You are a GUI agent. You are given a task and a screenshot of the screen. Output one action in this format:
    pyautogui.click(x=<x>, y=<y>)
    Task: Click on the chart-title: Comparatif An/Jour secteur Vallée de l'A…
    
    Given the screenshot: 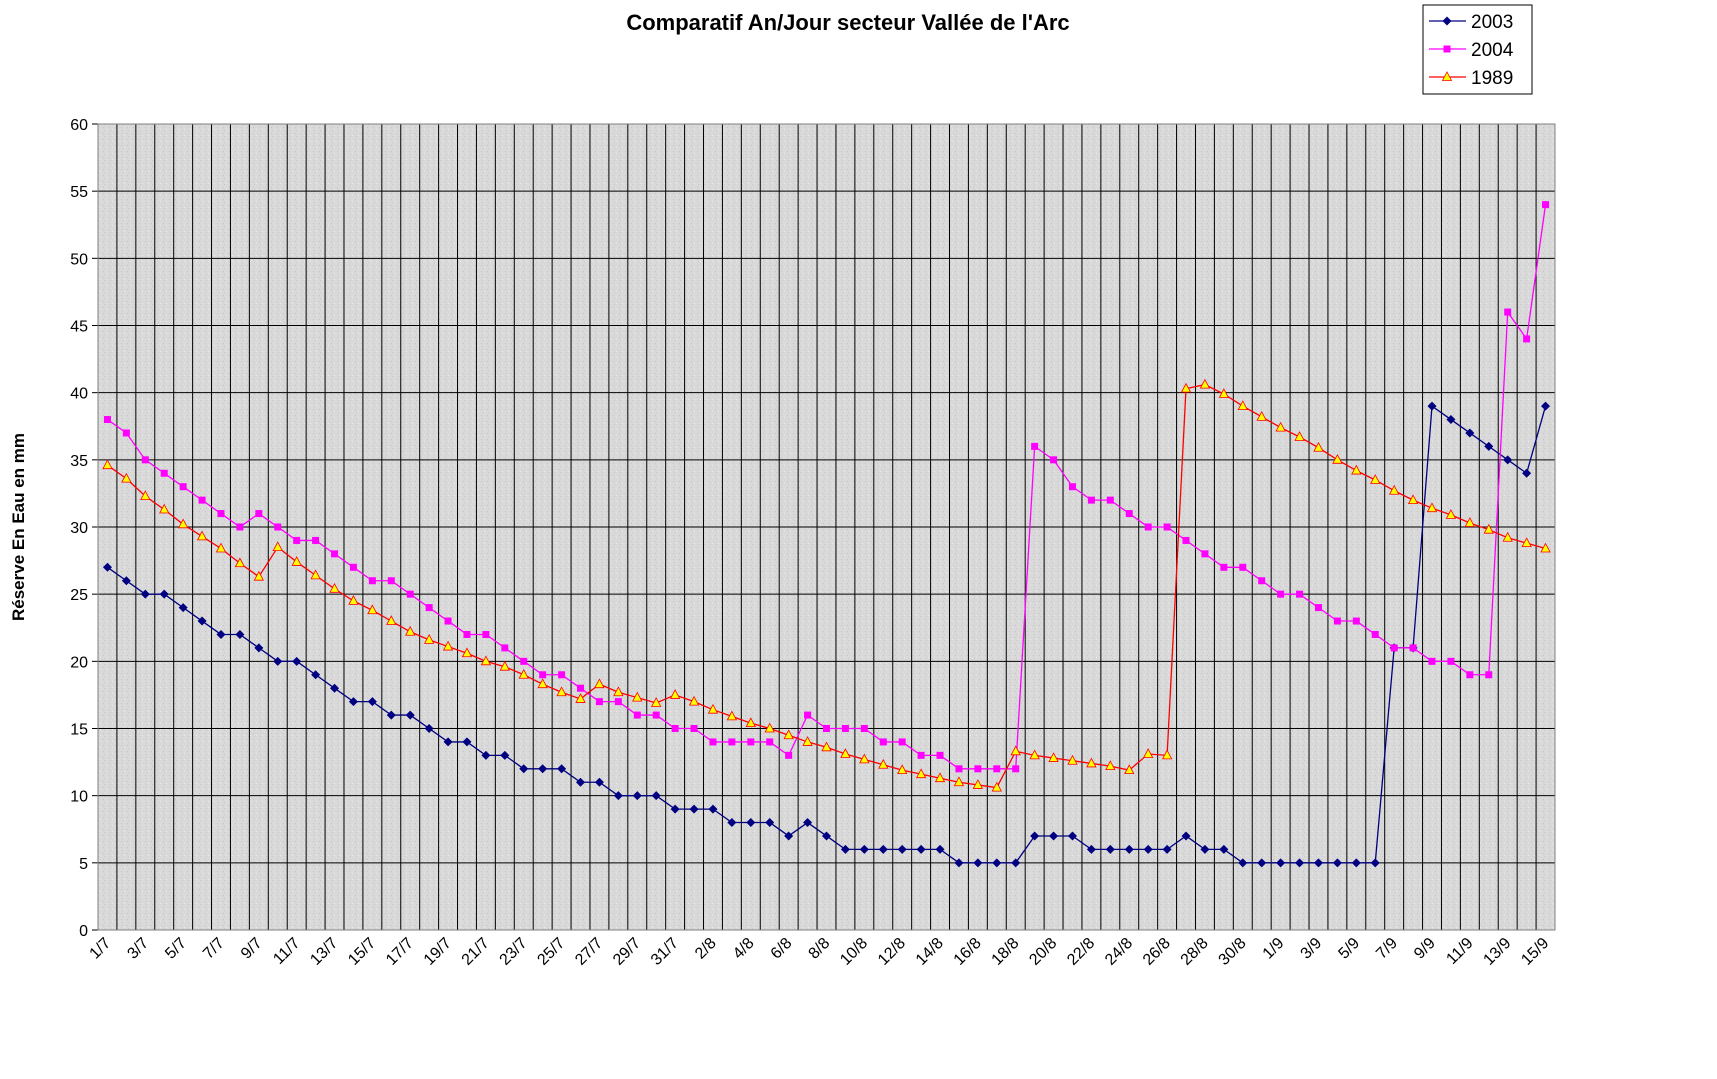 What is the action you would take?
    pyautogui.click(x=847, y=22)
    